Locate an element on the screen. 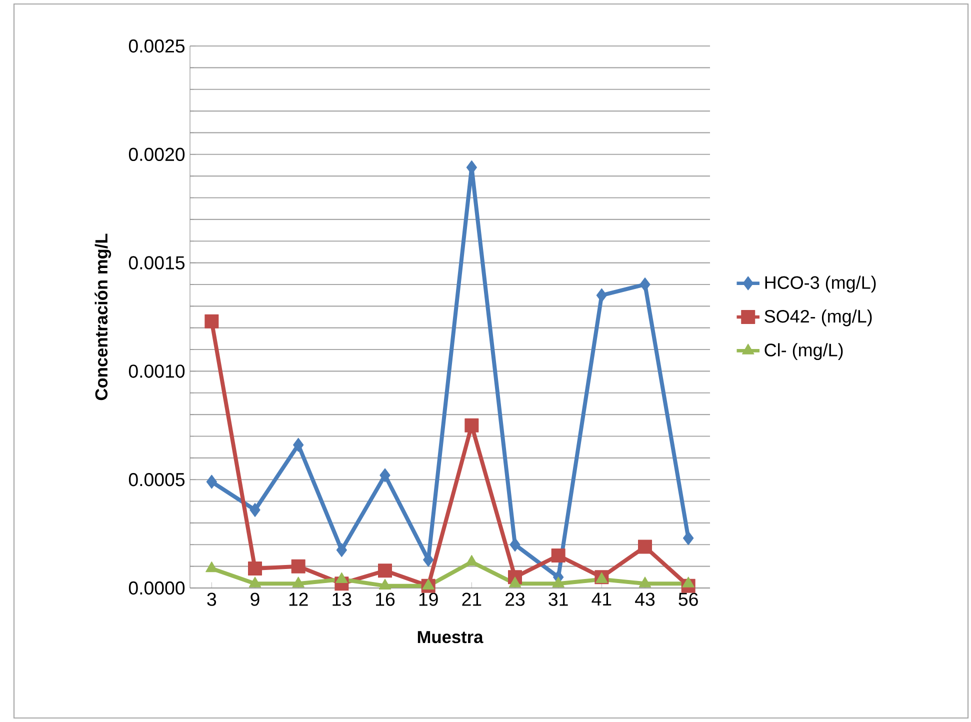 The height and width of the screenshot is (722, 971). x-tick-label: 31 is located at coordinates (558, 599).